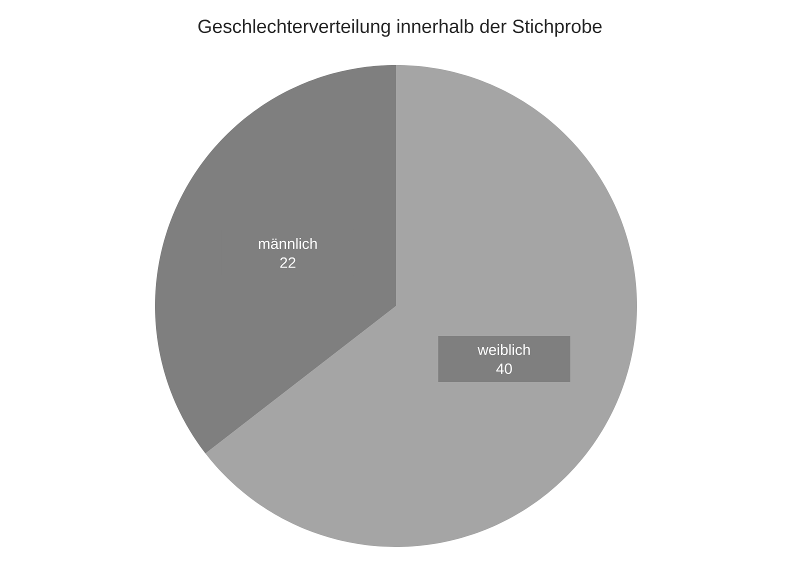 This screenshot has width=800, height=586. I want to click on slice-label: männlich, so click(287, 244).